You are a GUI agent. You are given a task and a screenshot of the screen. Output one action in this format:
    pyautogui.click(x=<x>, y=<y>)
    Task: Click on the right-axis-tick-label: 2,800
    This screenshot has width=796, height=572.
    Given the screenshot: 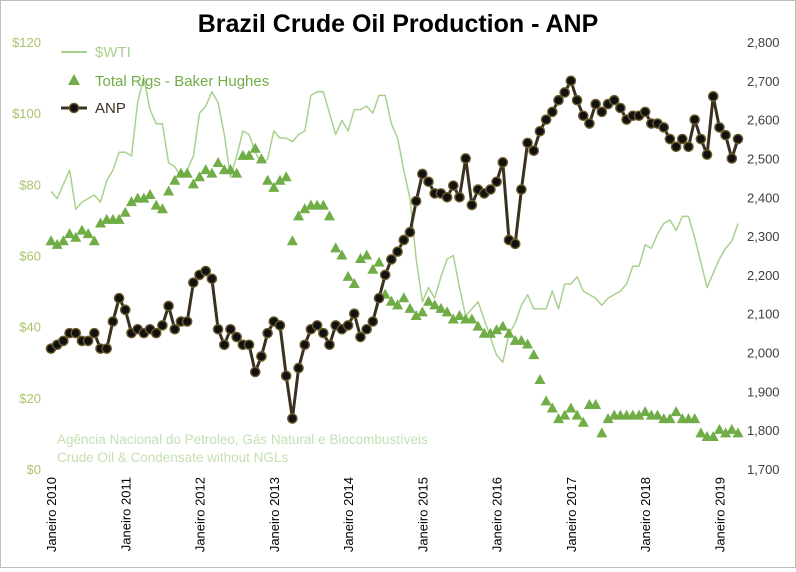 What is the action you would take?
    pyautogui.click(x=763, y=42)
    